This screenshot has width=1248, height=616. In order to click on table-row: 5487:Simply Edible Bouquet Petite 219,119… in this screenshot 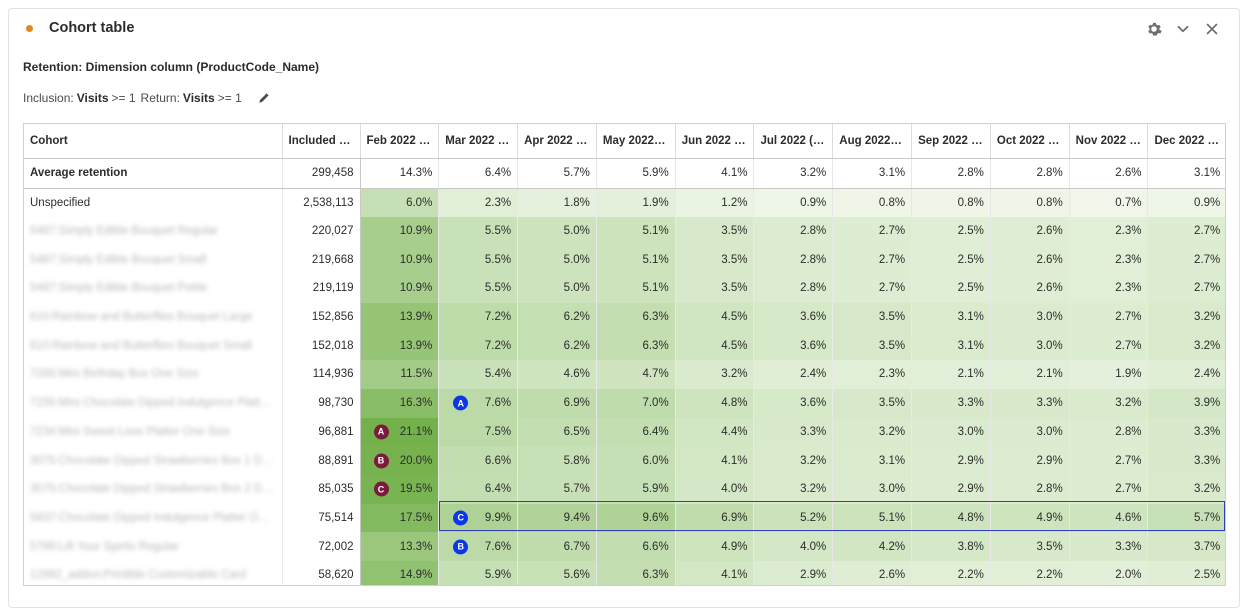, I will do `click(624, 288)`.